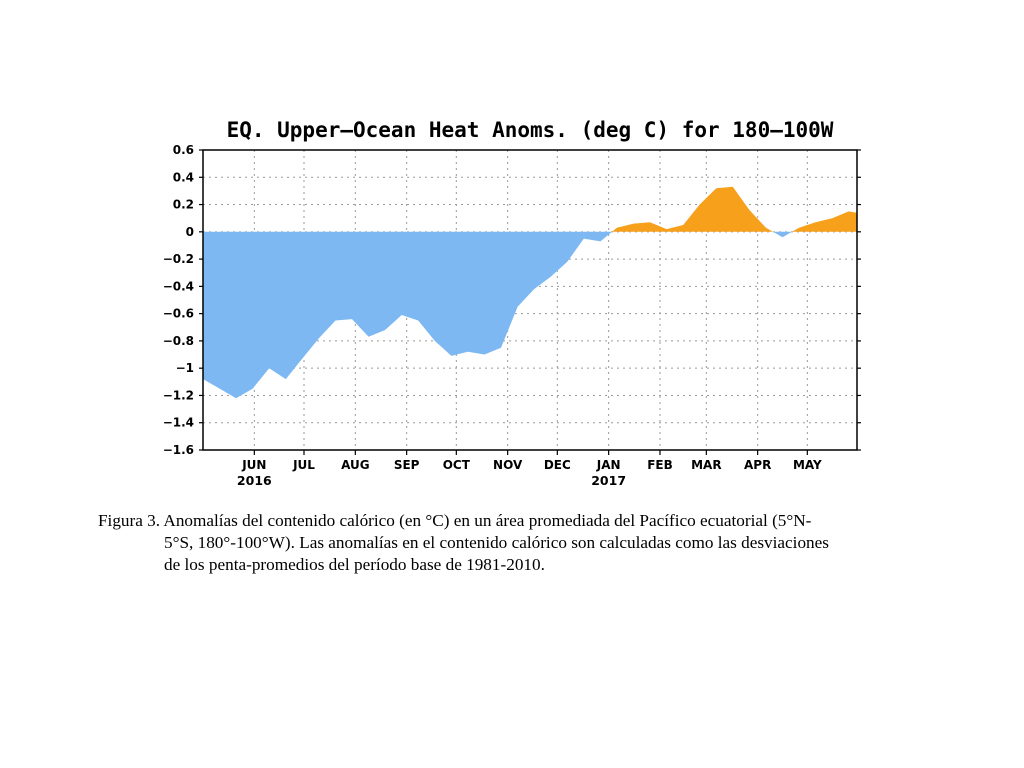 Image resolution: width=1024 pixels, height=768 pixels. What do you see at coordinates (254, 480) in the screenshot?
I see `x-year-label: 2016` at bounding box center [254, 480].